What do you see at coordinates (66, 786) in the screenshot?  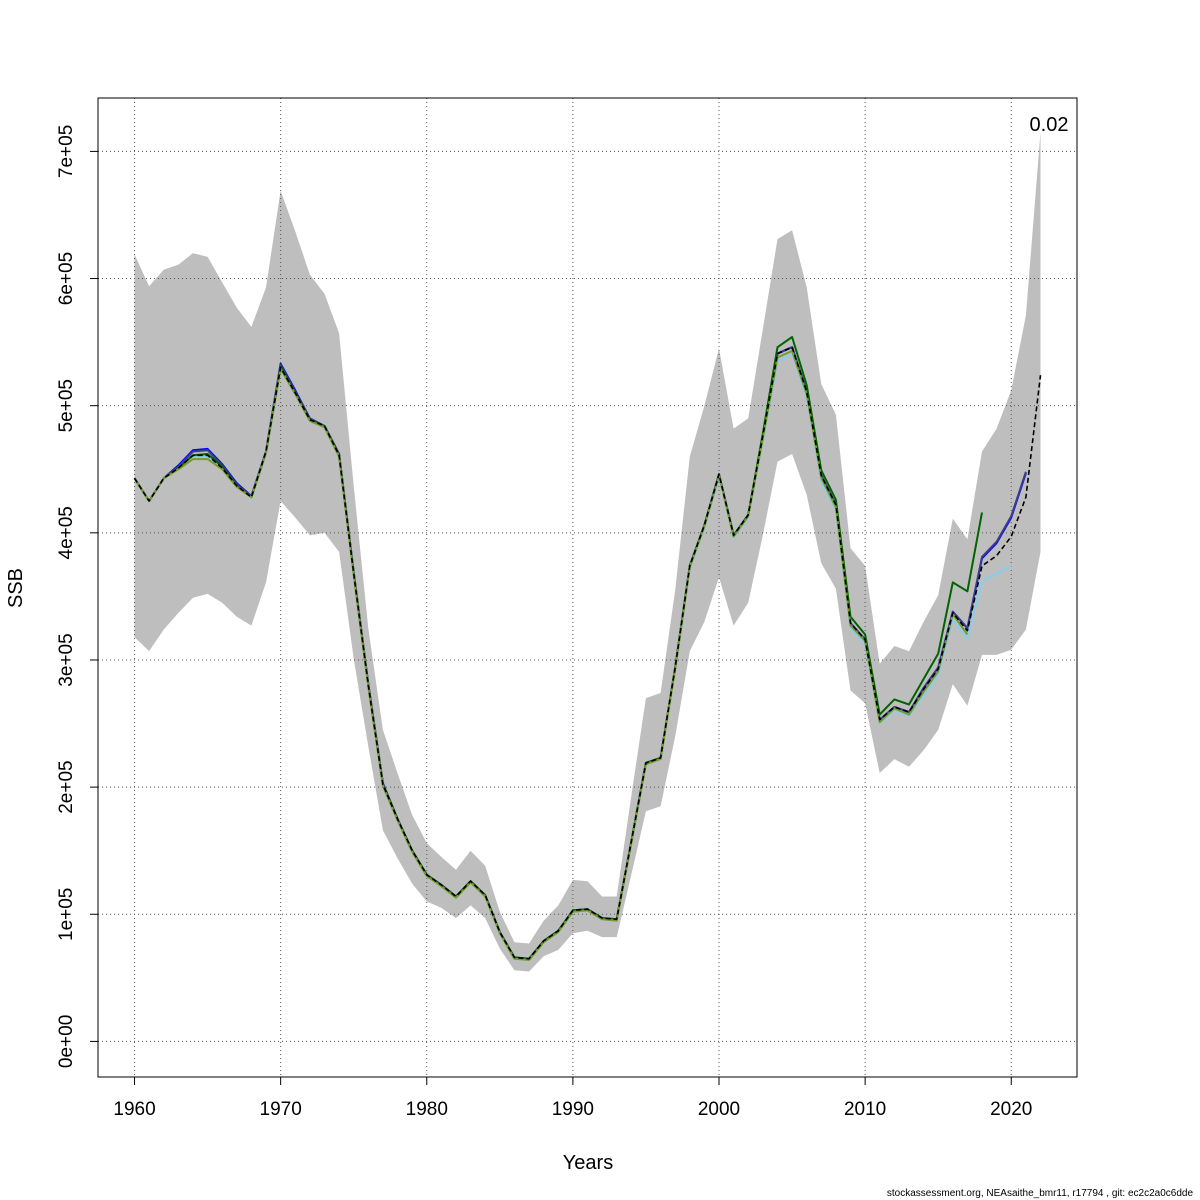 I see `y-tick-label: 2e+05` at bounding box center [66, 786].